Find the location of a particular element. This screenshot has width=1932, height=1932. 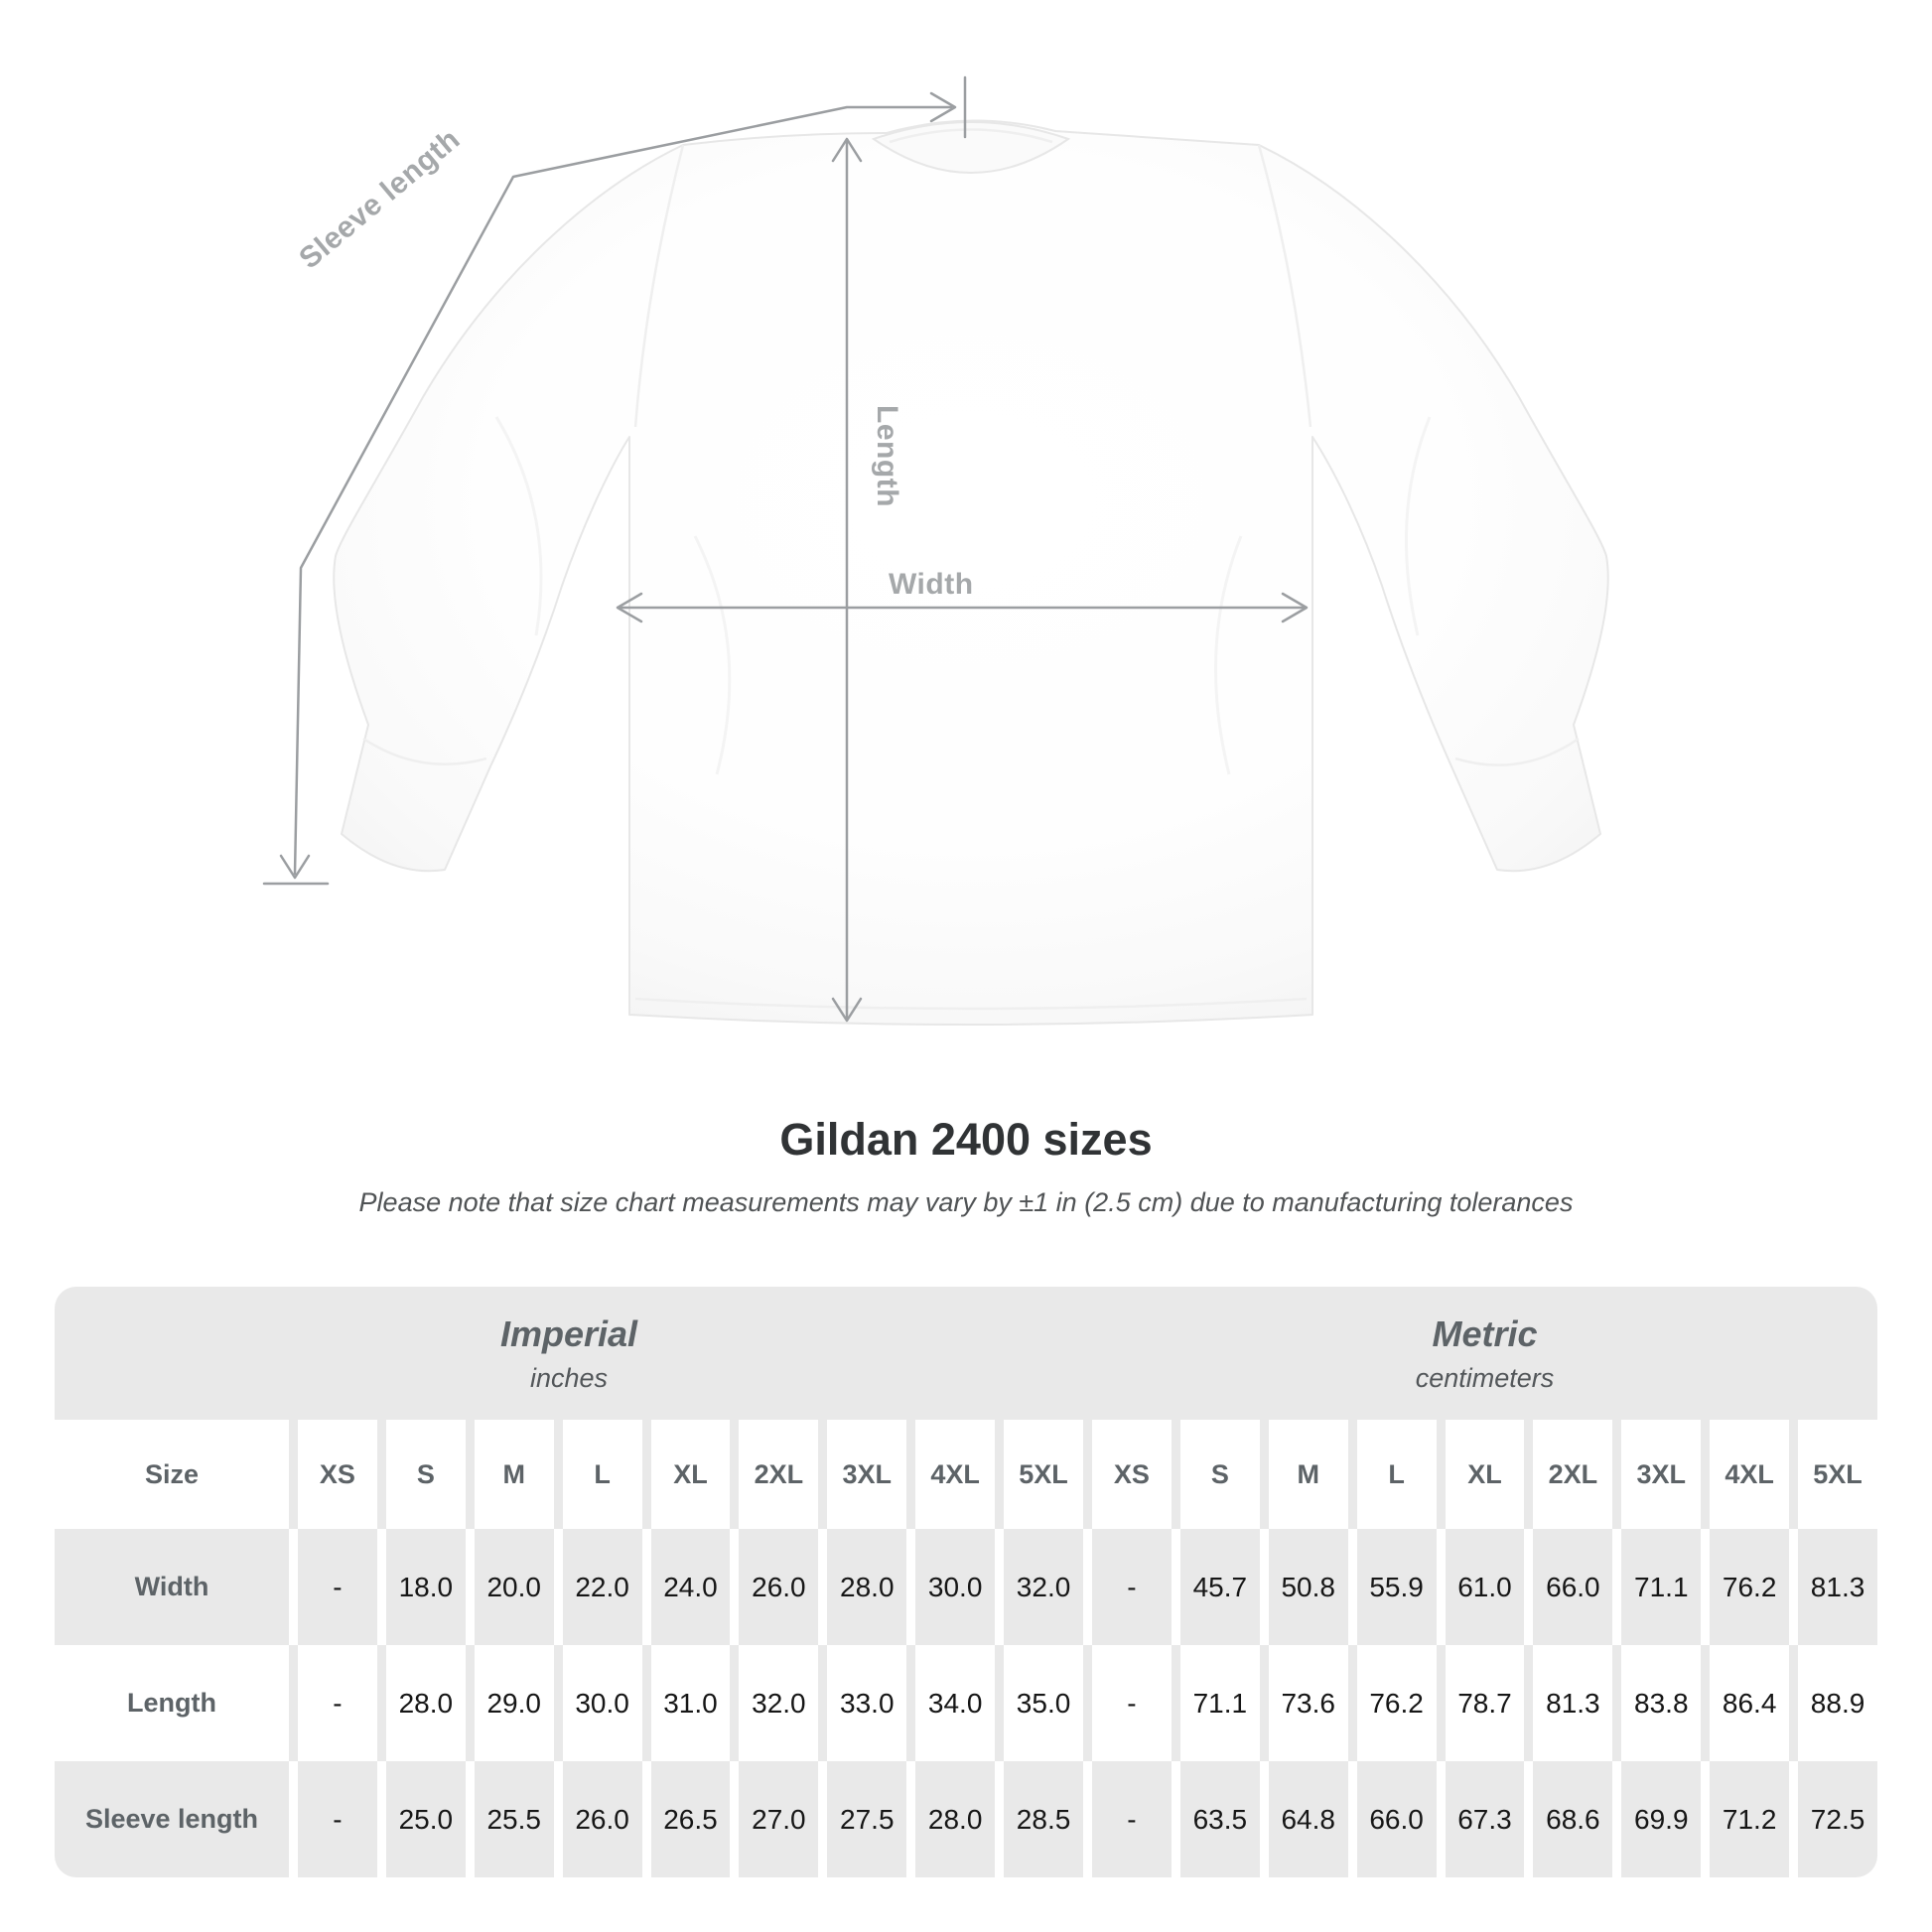

cell-length-imperial-7-text: 34.0 is located at coordinates (955, 1703).